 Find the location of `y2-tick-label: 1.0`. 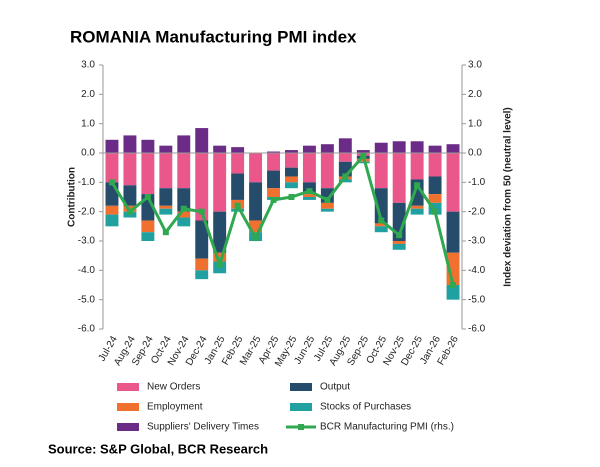

y2-tick-label: 1.0 is located at coordinates (475, 123).